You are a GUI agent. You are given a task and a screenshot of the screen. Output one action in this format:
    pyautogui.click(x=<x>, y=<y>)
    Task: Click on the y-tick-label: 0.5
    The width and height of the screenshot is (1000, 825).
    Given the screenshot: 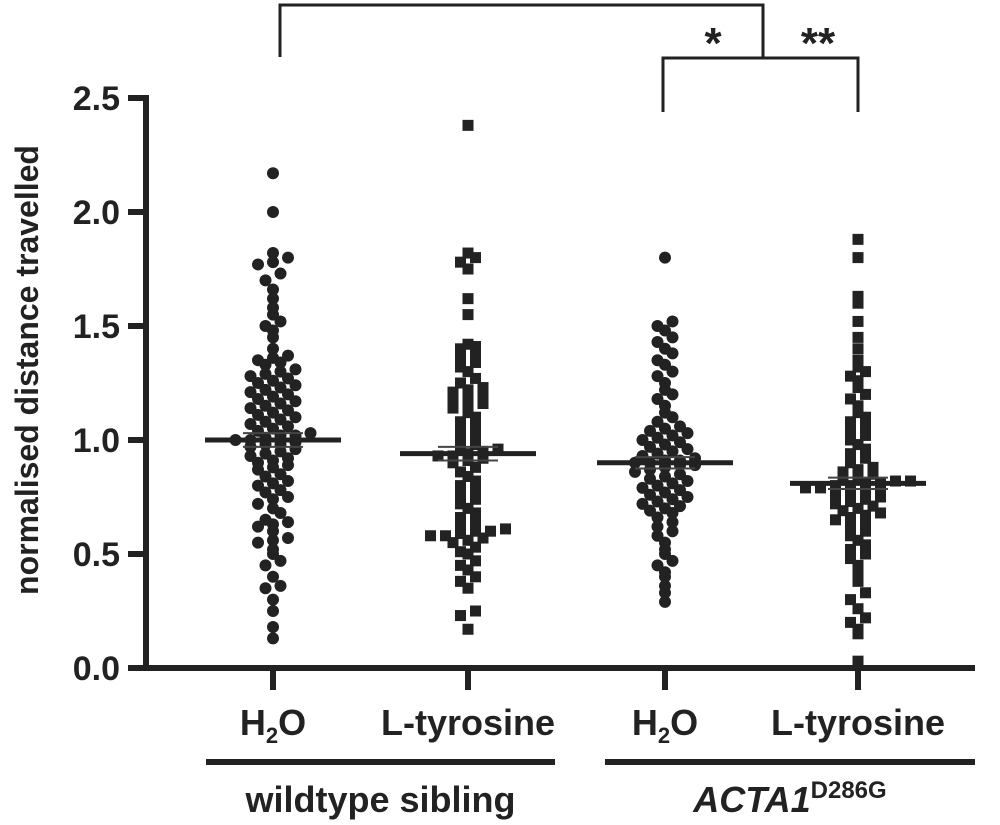 What is the action you would take?
    pyautogui.click(x=96, y=555)
    